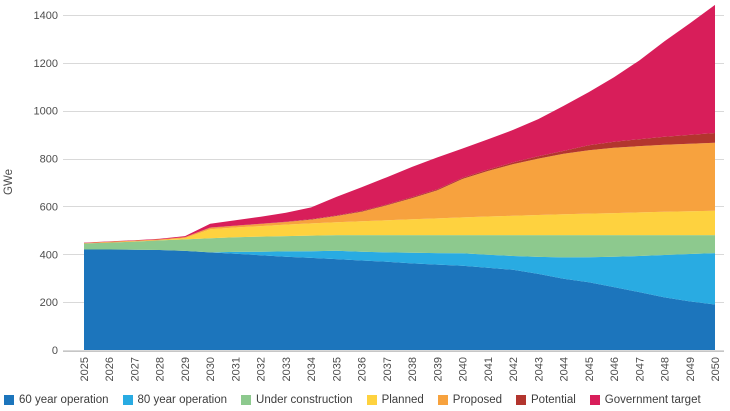  What do you see at coordinates (49, 303) in the screenshot?
I see `y-tick-200: 200` at bounding box center [49, 303].